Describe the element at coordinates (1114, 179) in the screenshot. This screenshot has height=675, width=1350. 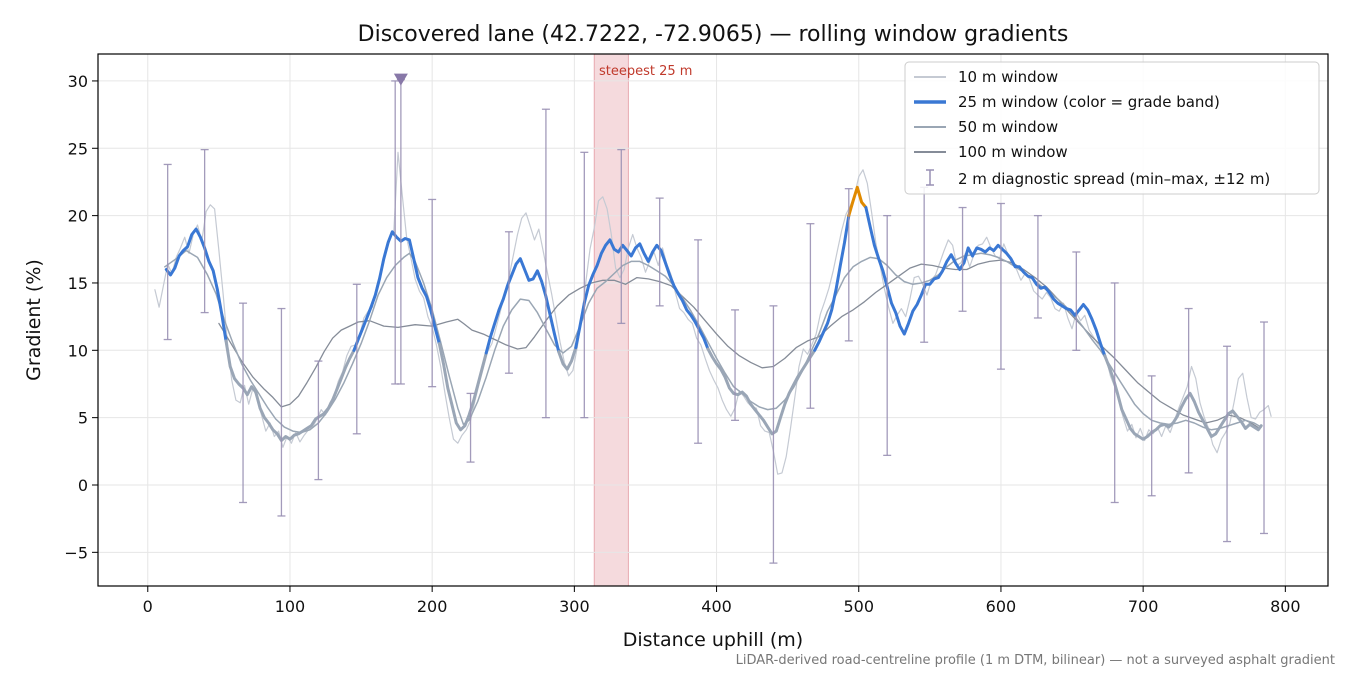
I see `legend-label-errorbar: 2 m diagnostic spread (min–max, ±12 m)` at that location.